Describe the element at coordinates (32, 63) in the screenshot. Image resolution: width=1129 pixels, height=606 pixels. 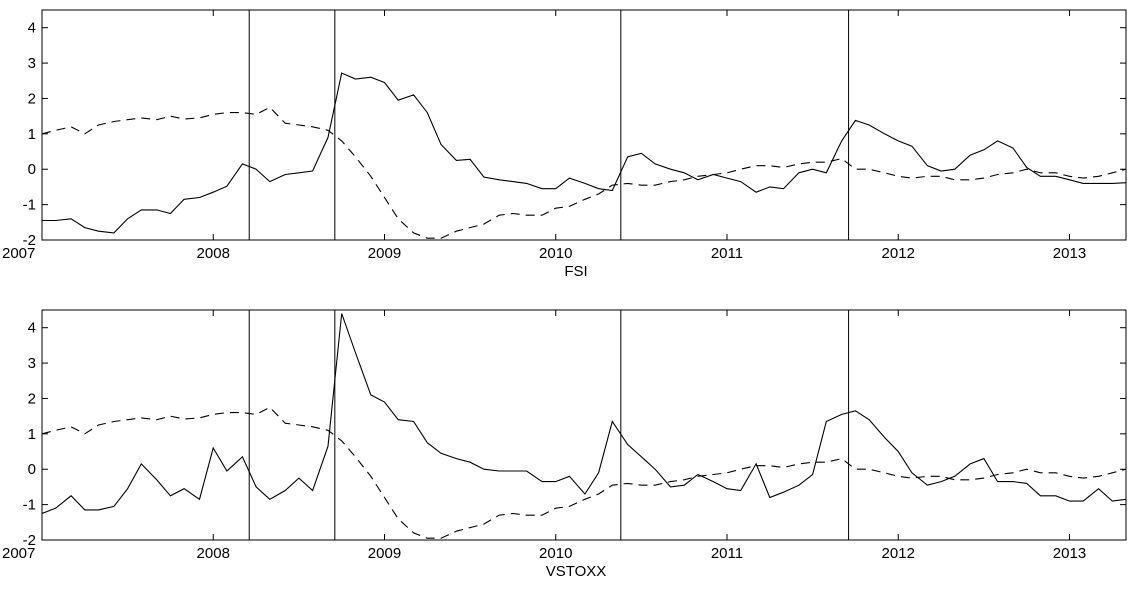
I see `fsi-y-tick-label: 3` at that location.